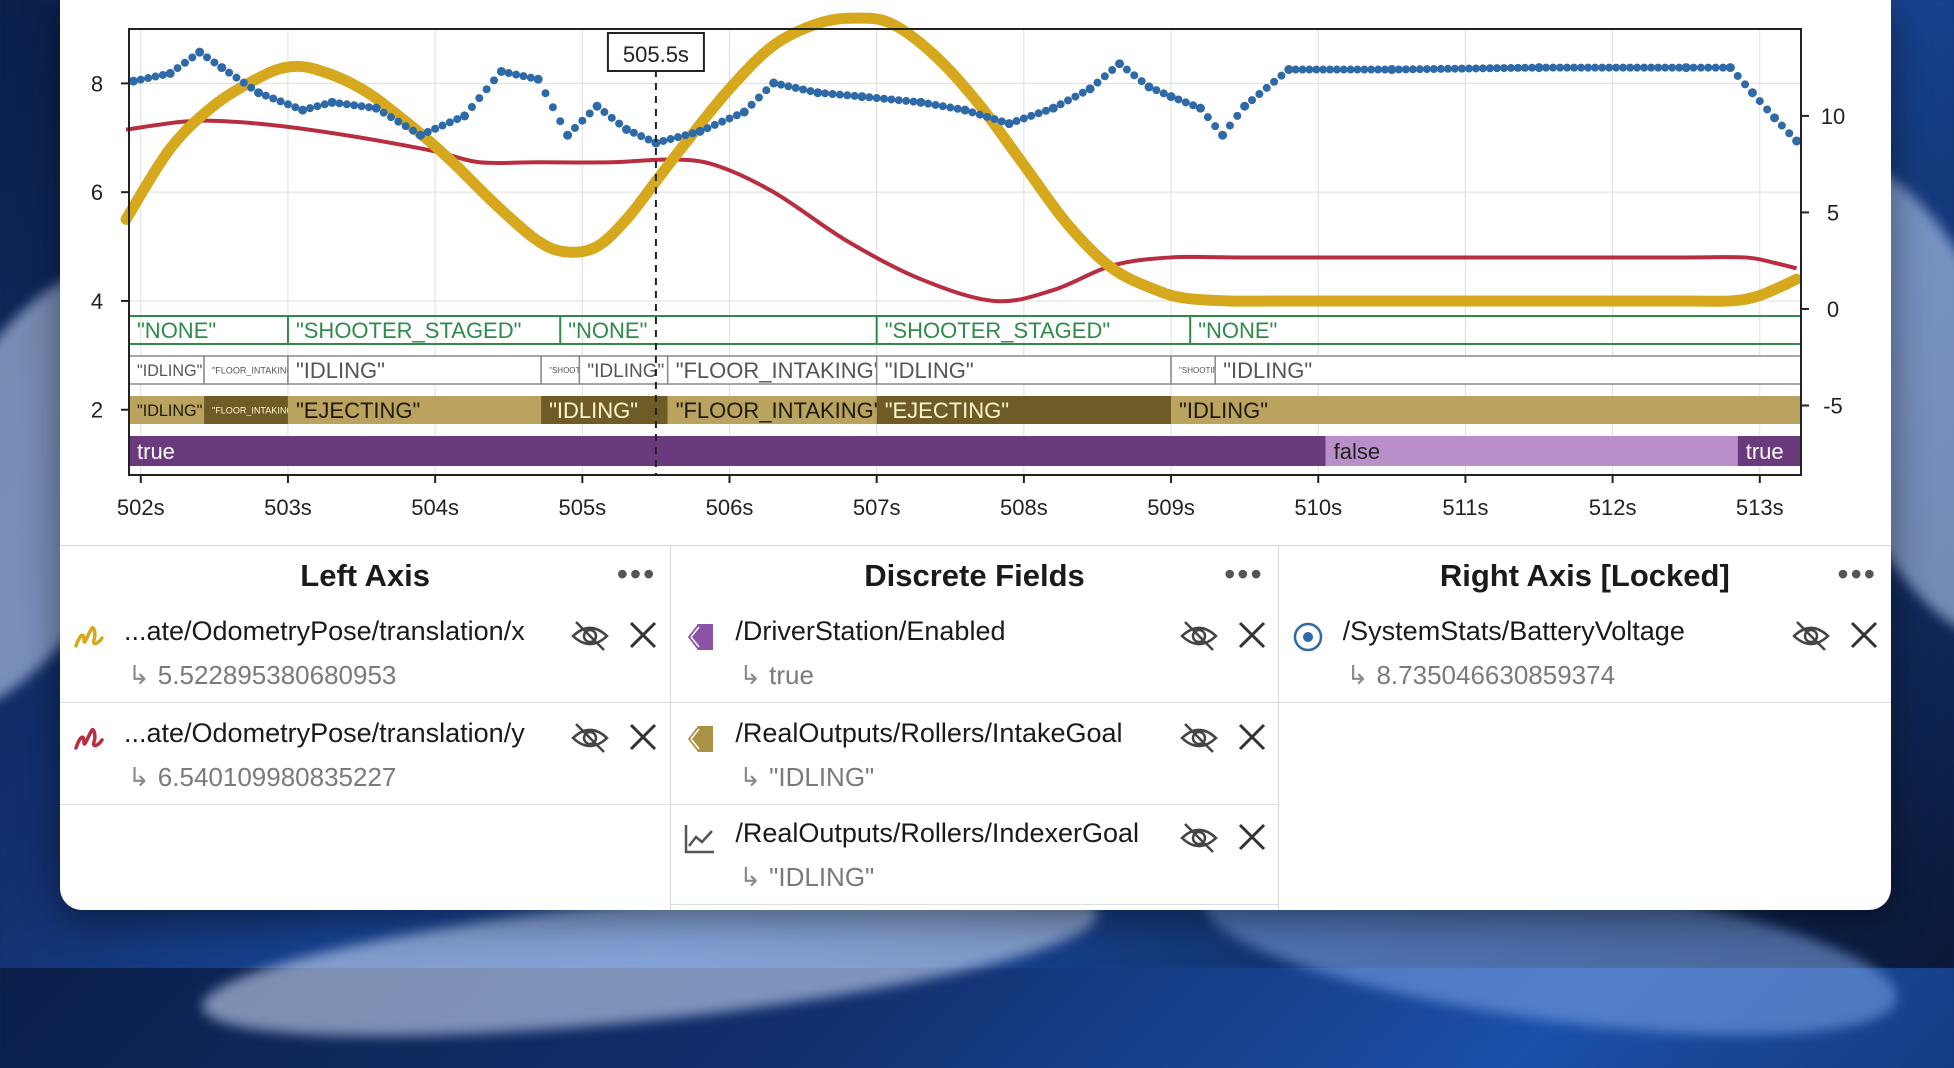 This screenshot has width=1954, height=1068. I want to click on x-tick-label: 511s, so click(1465, 507).